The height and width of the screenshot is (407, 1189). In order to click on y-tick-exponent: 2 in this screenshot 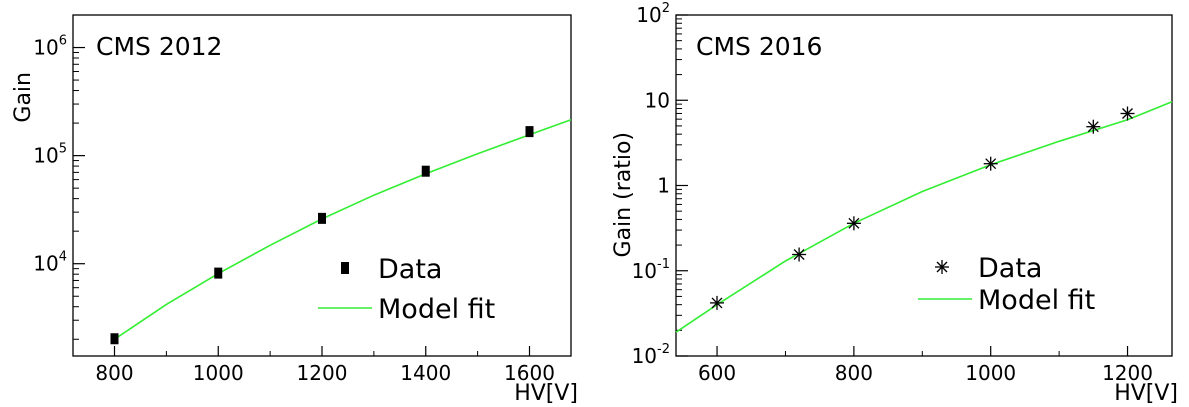, I will do `click(666, 8)`.